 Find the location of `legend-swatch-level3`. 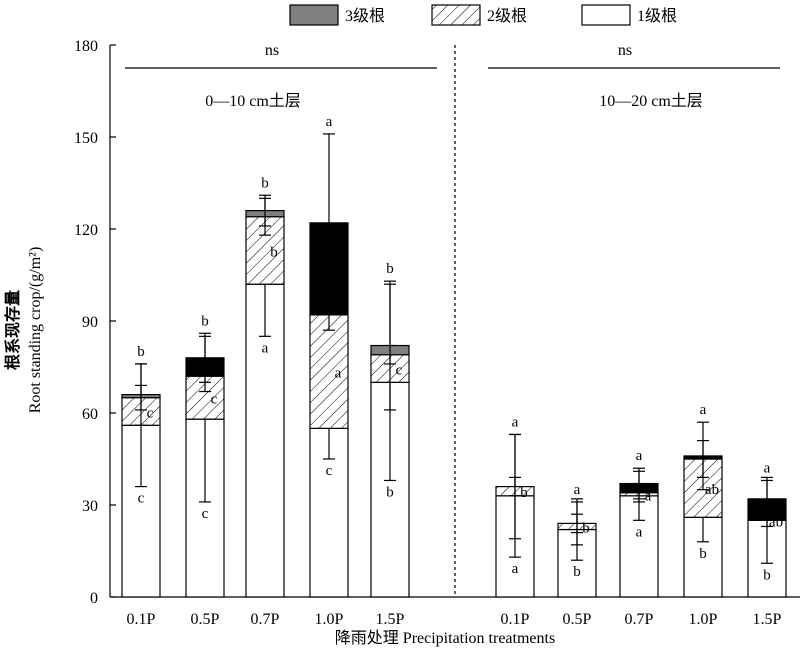

legend-swatch-level3 is located at coordinates (314, 15).